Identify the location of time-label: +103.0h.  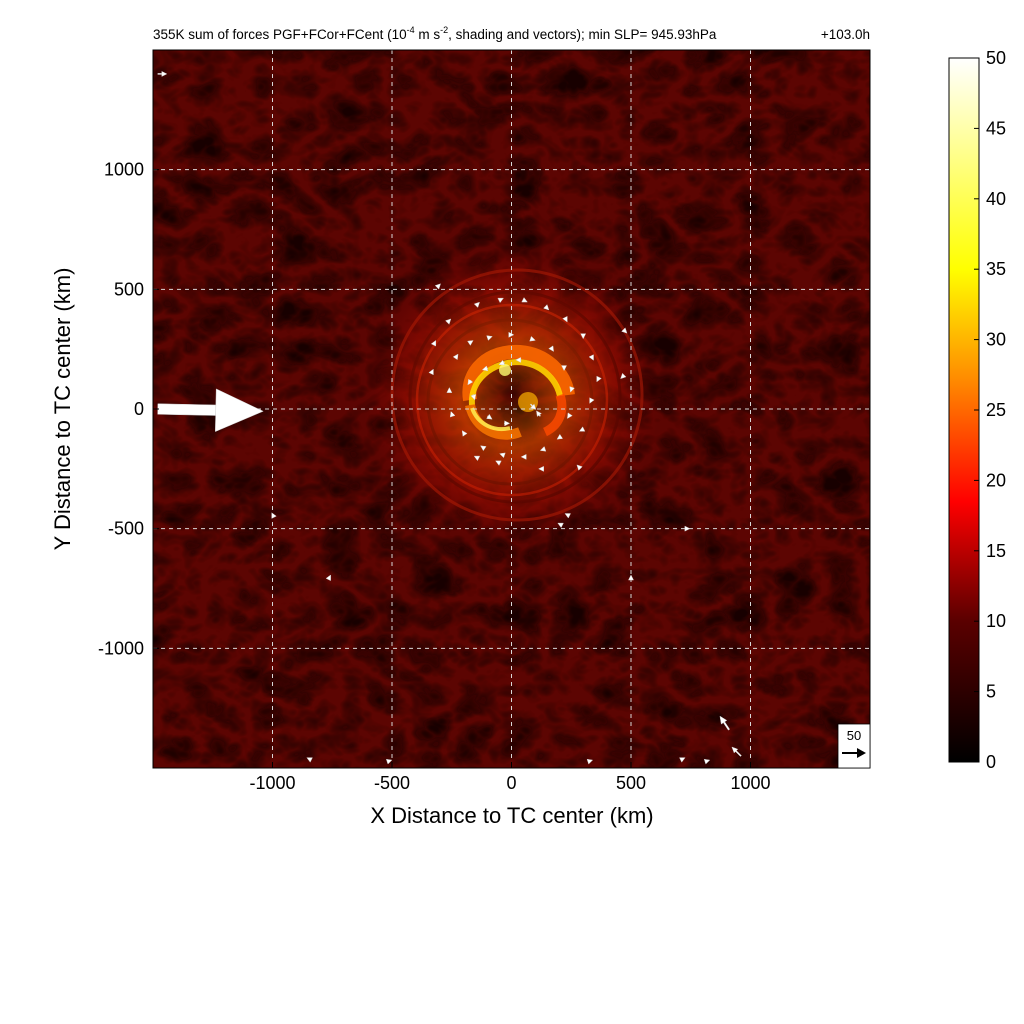
(845, 34).